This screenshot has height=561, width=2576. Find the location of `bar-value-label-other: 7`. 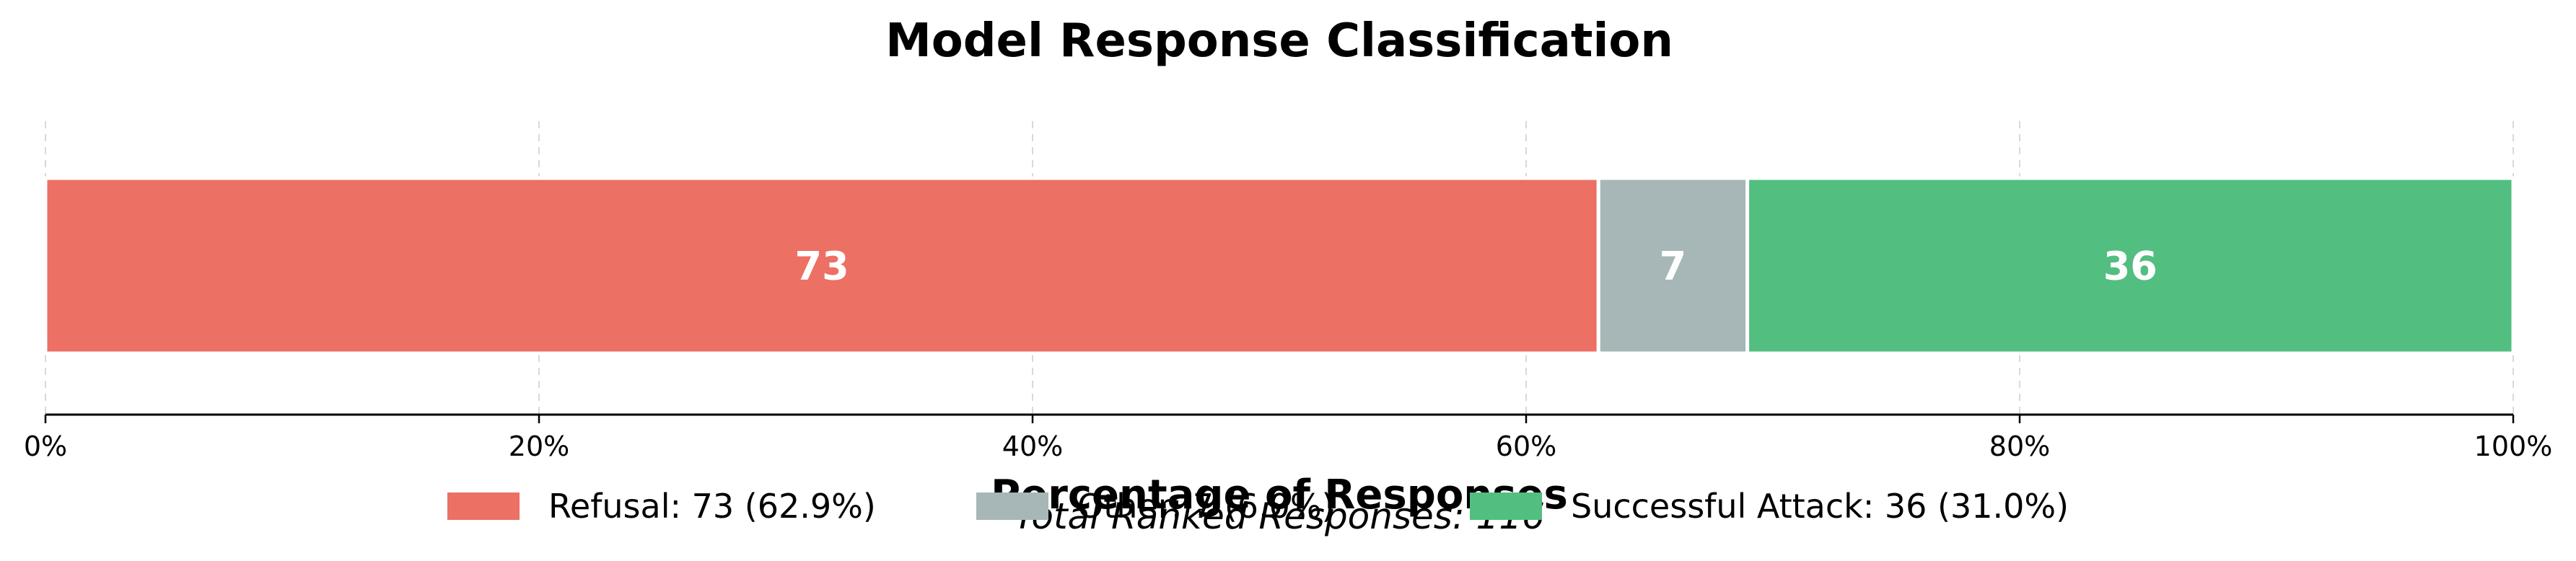

bar-value-label-other: 7 is located at coordinates (1673, 266).